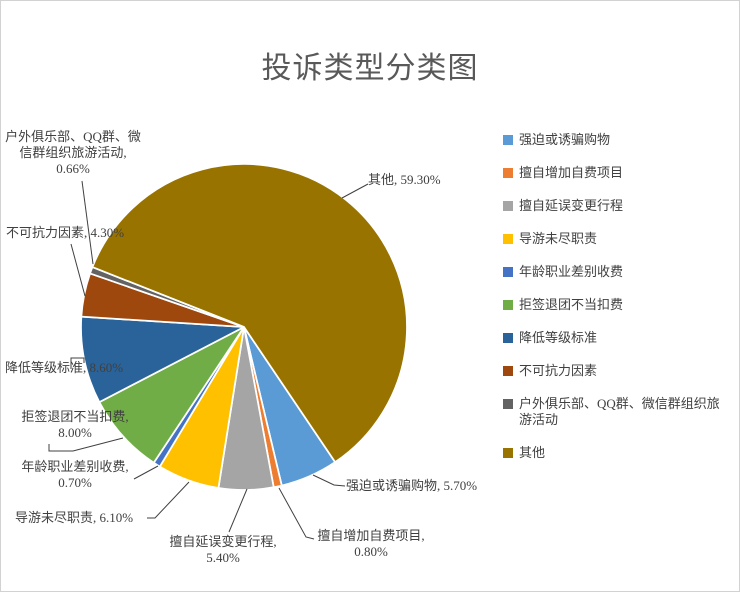 The image size is (740, 592). Describe the element at coordinates (620, 305) in the screenshot. I see `legend-item-visa-refund: 拒签退团不当扣费` at that location.